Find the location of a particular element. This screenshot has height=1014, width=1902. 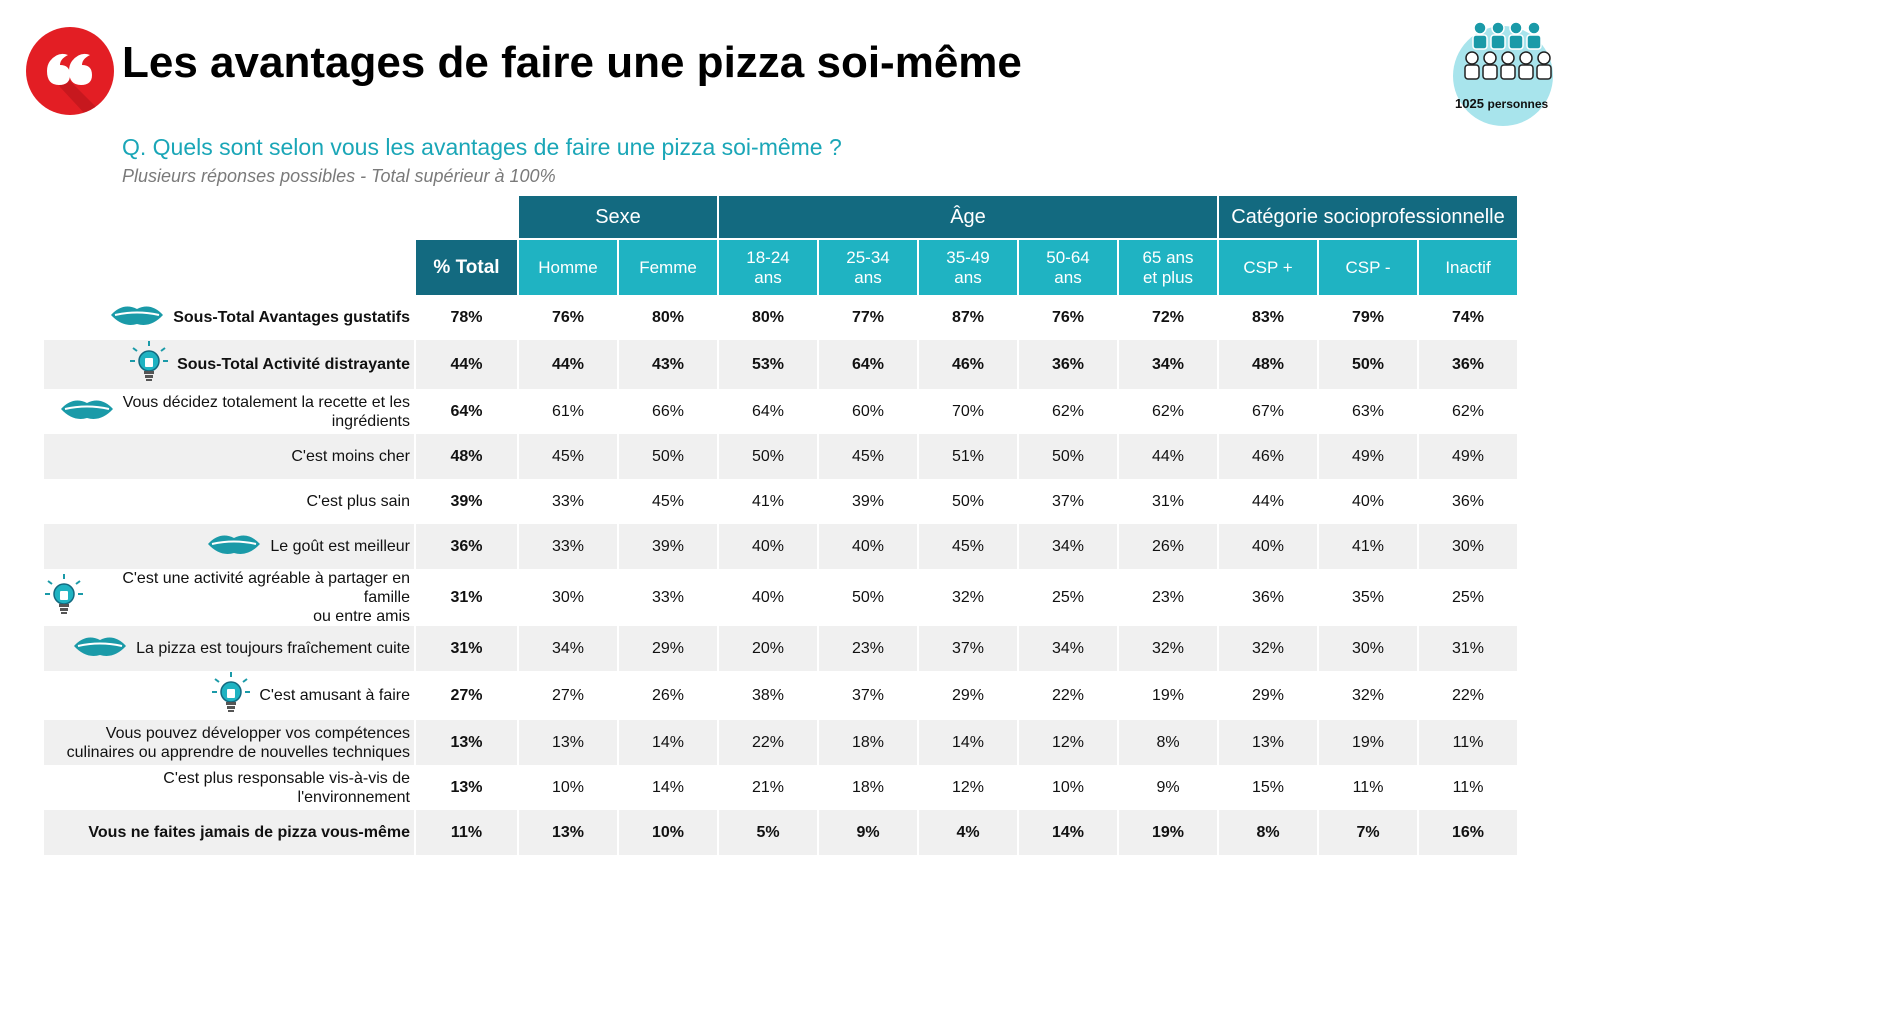

value-cell: 79% is located at coordinates (1368, 317).